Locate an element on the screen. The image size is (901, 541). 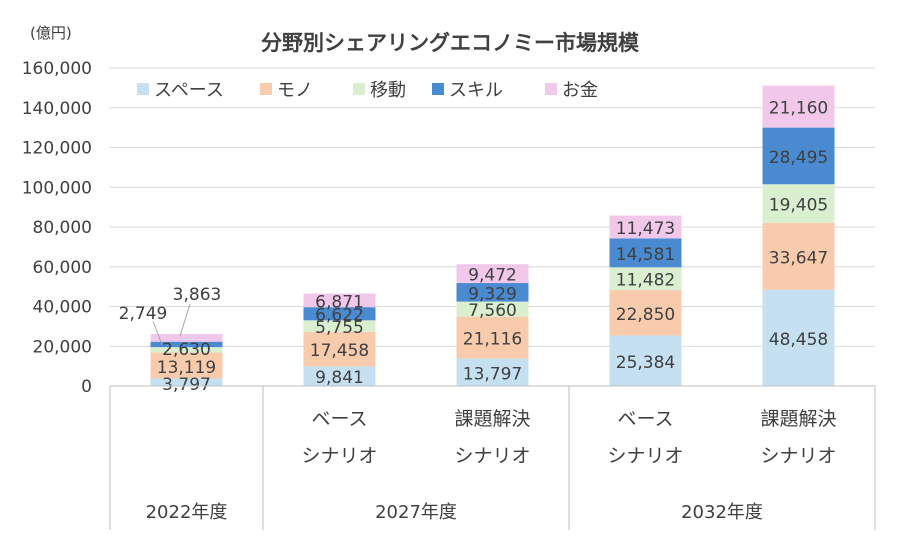
data-label: 33,647 is located at coordinates (798, 258).